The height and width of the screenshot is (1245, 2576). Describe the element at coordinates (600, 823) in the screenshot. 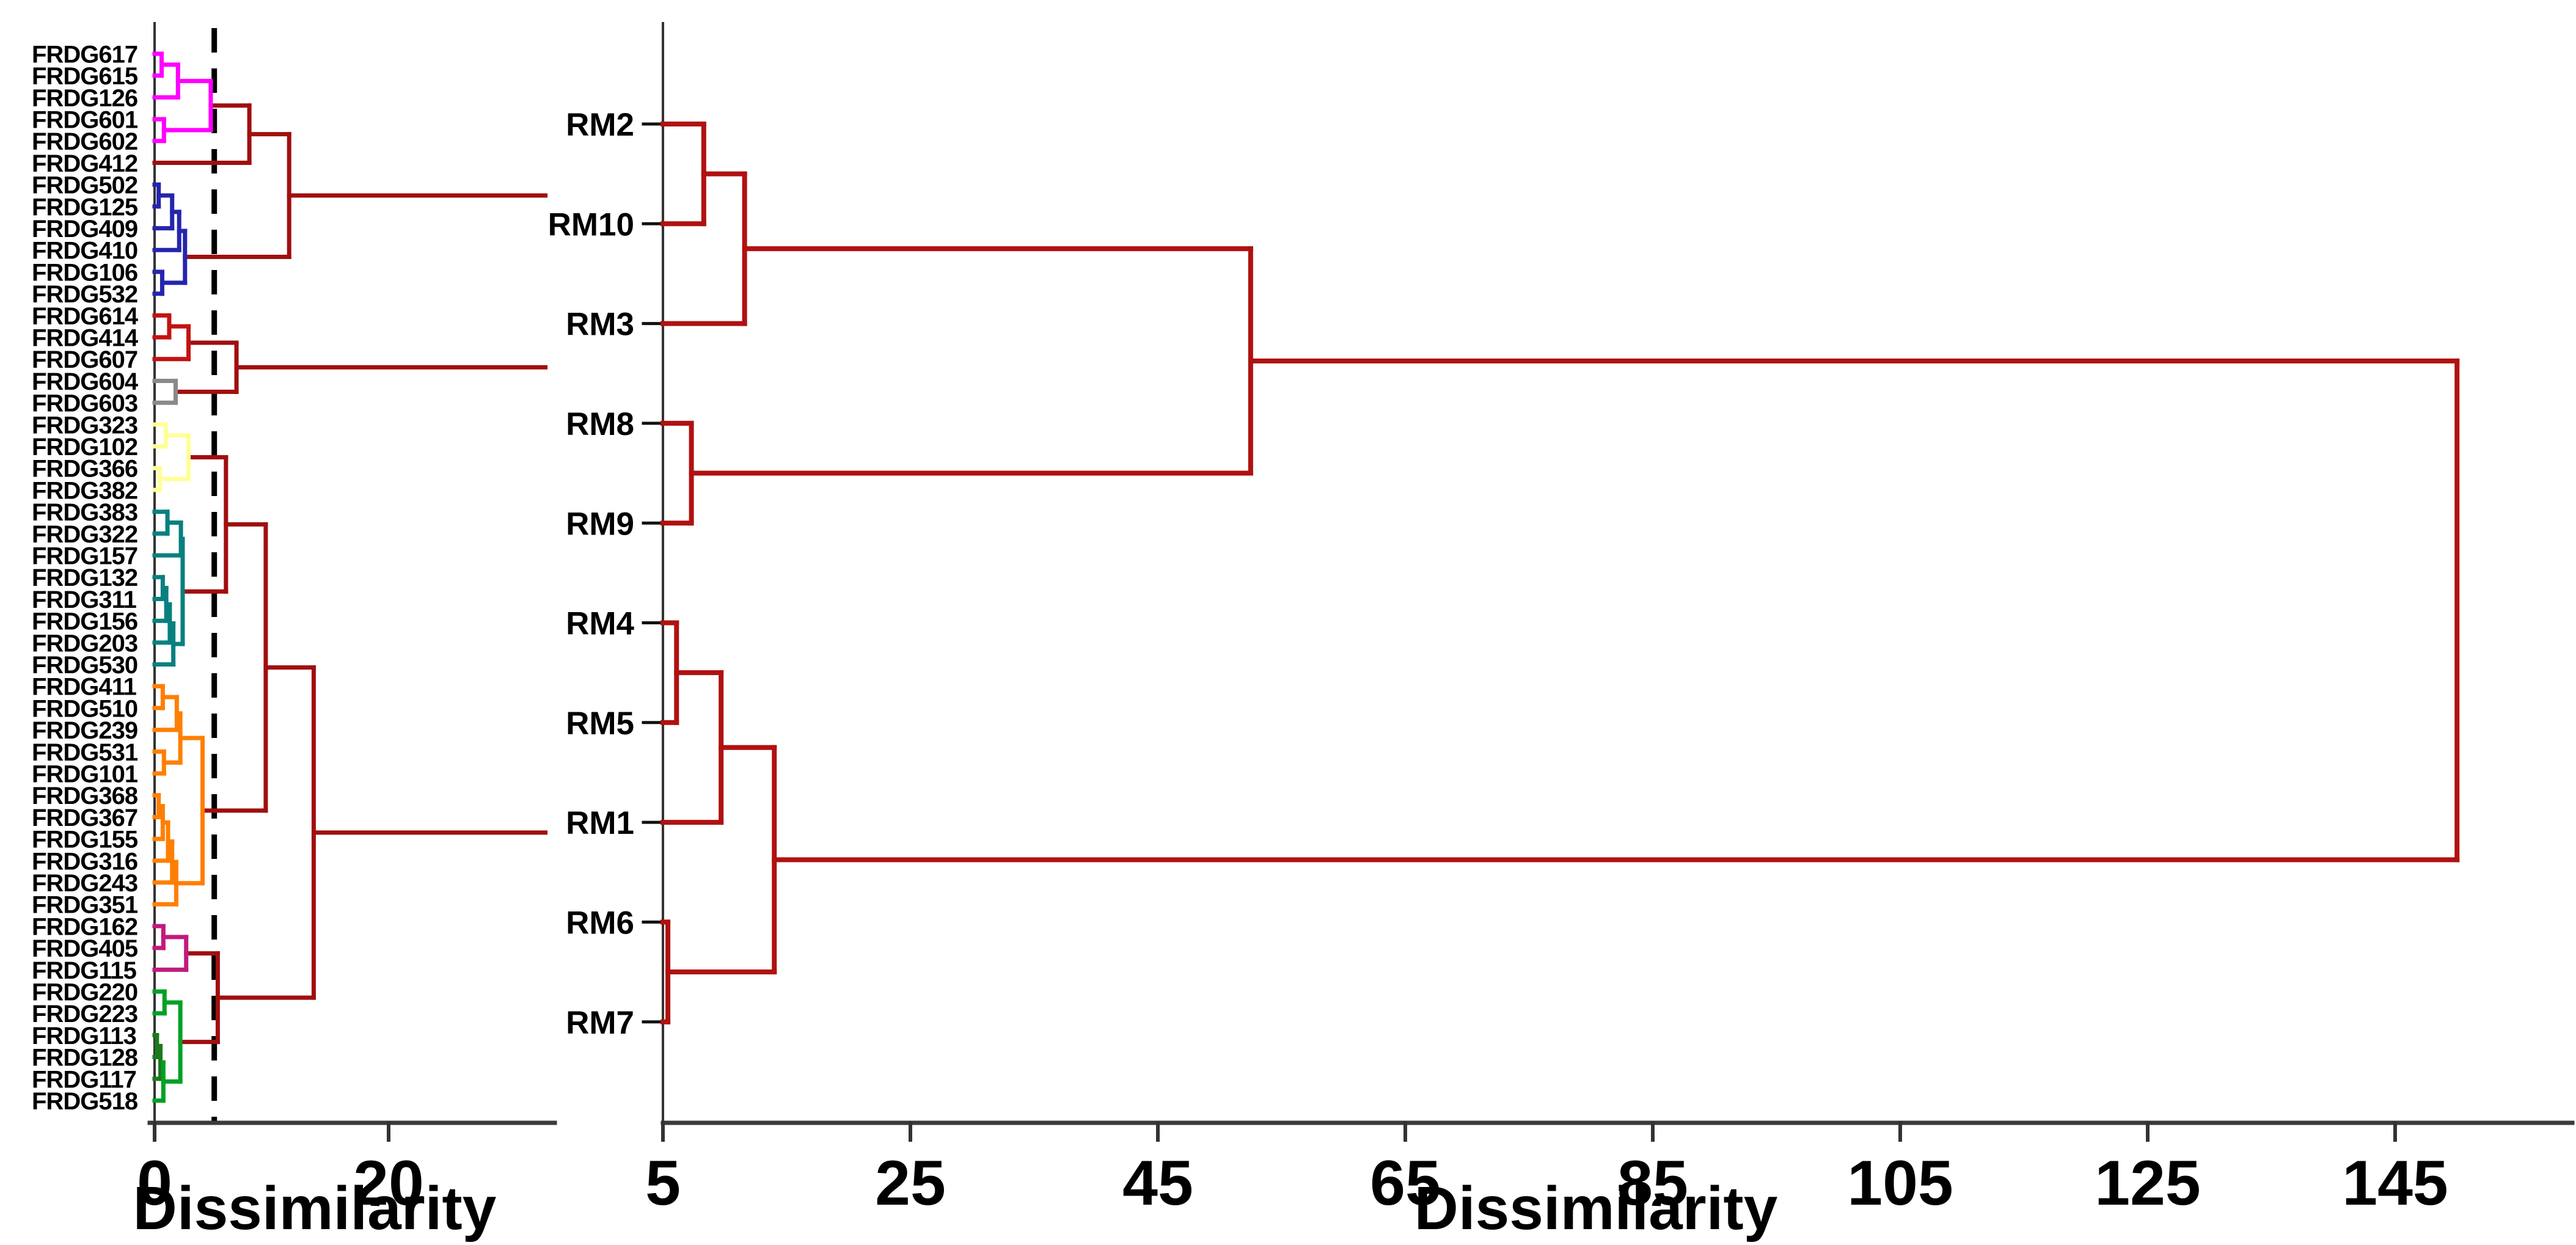

I see `leaf-label: RM1` at that location.